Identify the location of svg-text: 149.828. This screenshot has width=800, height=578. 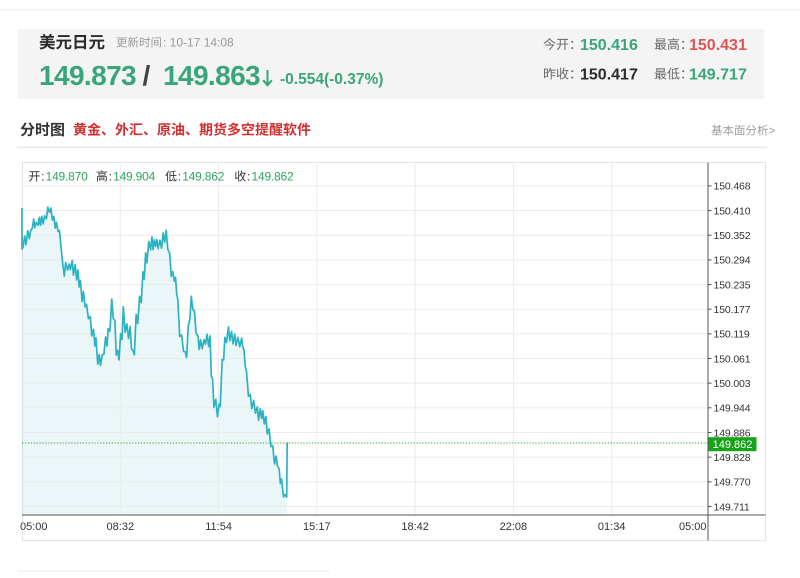
(732, 458).